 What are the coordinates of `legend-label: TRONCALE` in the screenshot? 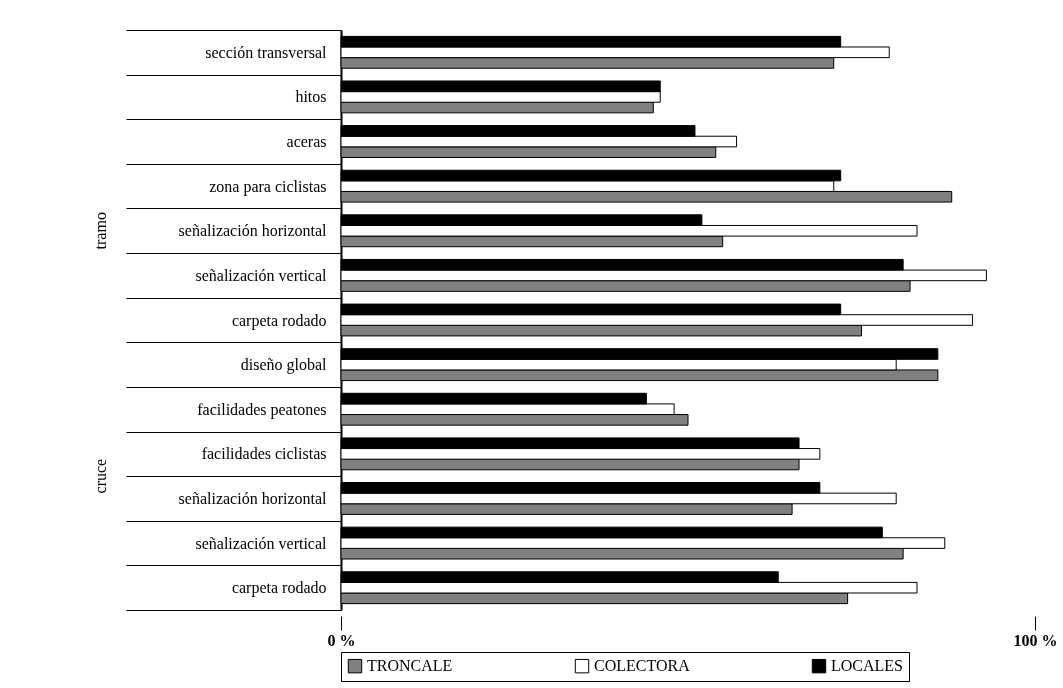 It's located at (410, 666).